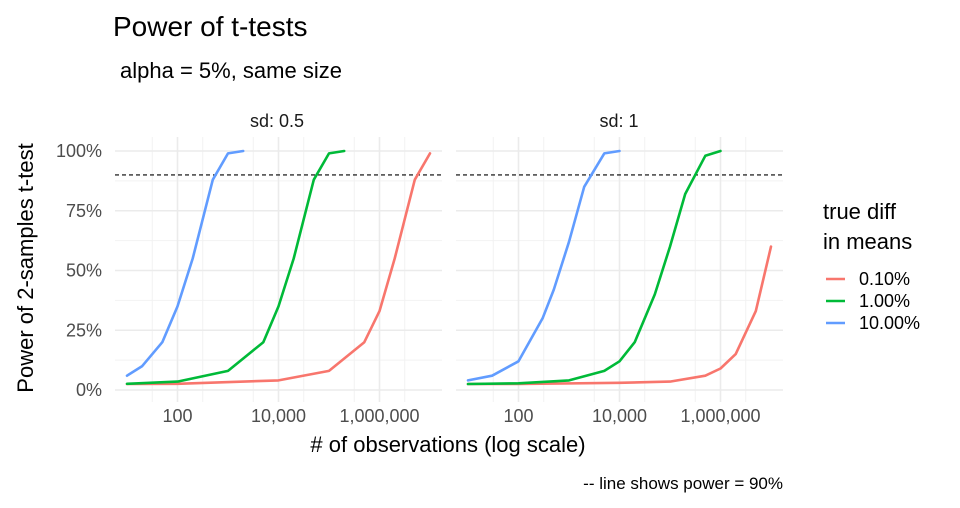 This screenshot has height=508, width=960. Describe the element at coordinates (210, 26) in the screenshot. I see `chart-title: Power of t-tests` at that location.